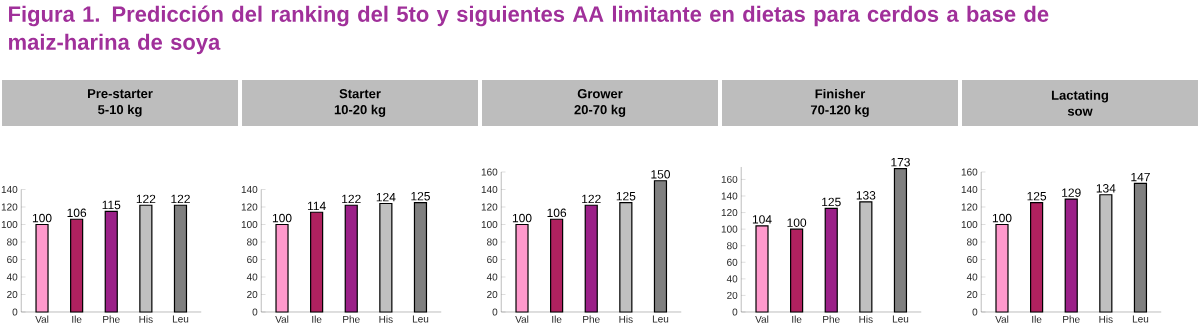 This screenshot has height=329, width=1200. Describe the element at coordinates (557, 213) in the screenshot. I see `data-label: 106` at that location.